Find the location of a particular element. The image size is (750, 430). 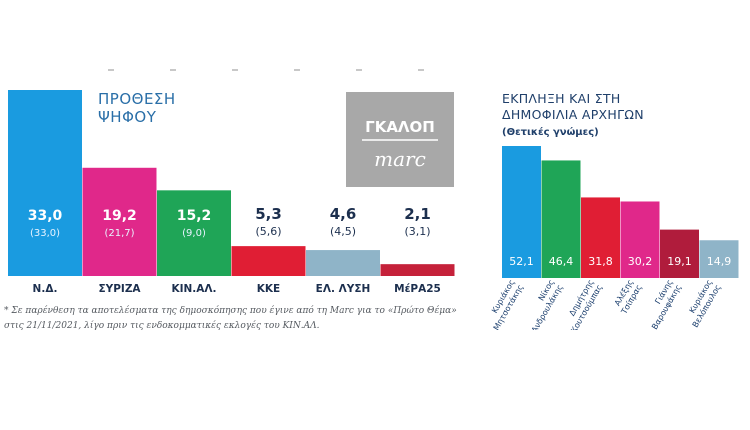

right-value-label: 52,1 is located at coordinates (521, 261).